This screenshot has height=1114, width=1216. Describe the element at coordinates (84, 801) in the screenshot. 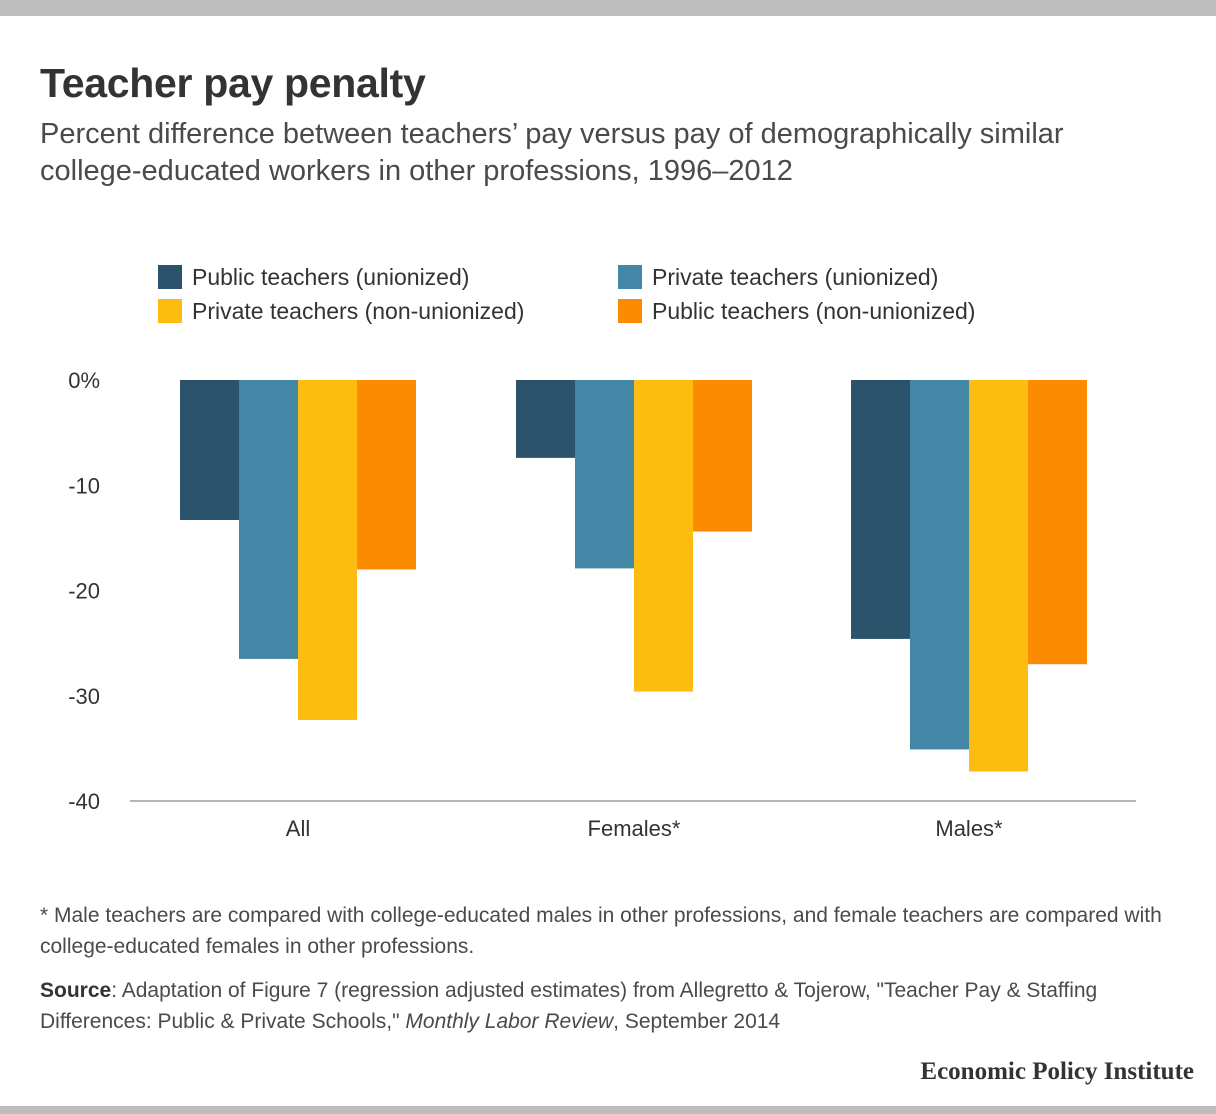

I see `y-tick-label: -40` at that location.